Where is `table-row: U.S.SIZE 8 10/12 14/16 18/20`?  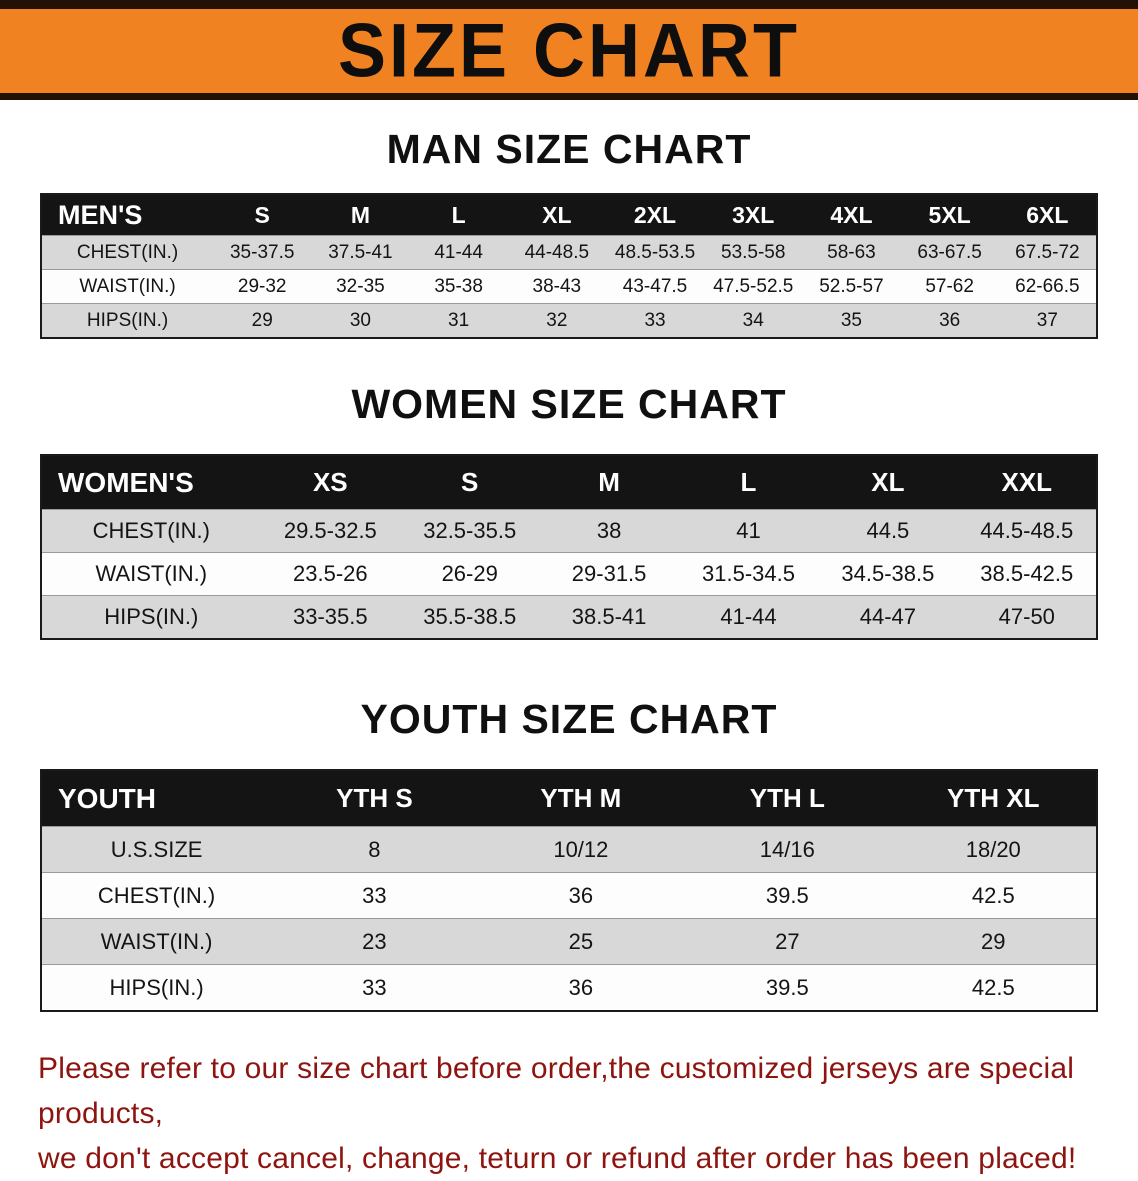
table-row: U.S.SIZE 8 10/12 14/16 18/20 is located at coordinates (569, 849).